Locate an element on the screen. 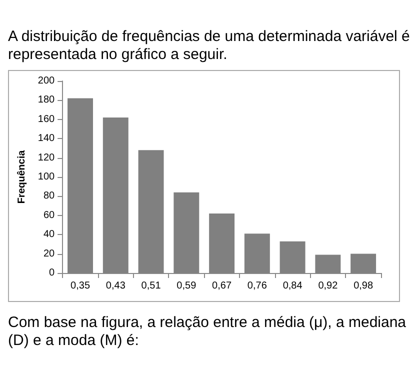 The height and width of the screenshot is (365, 418). y-axis-title: Frequência is located at coordinates (22, 177).